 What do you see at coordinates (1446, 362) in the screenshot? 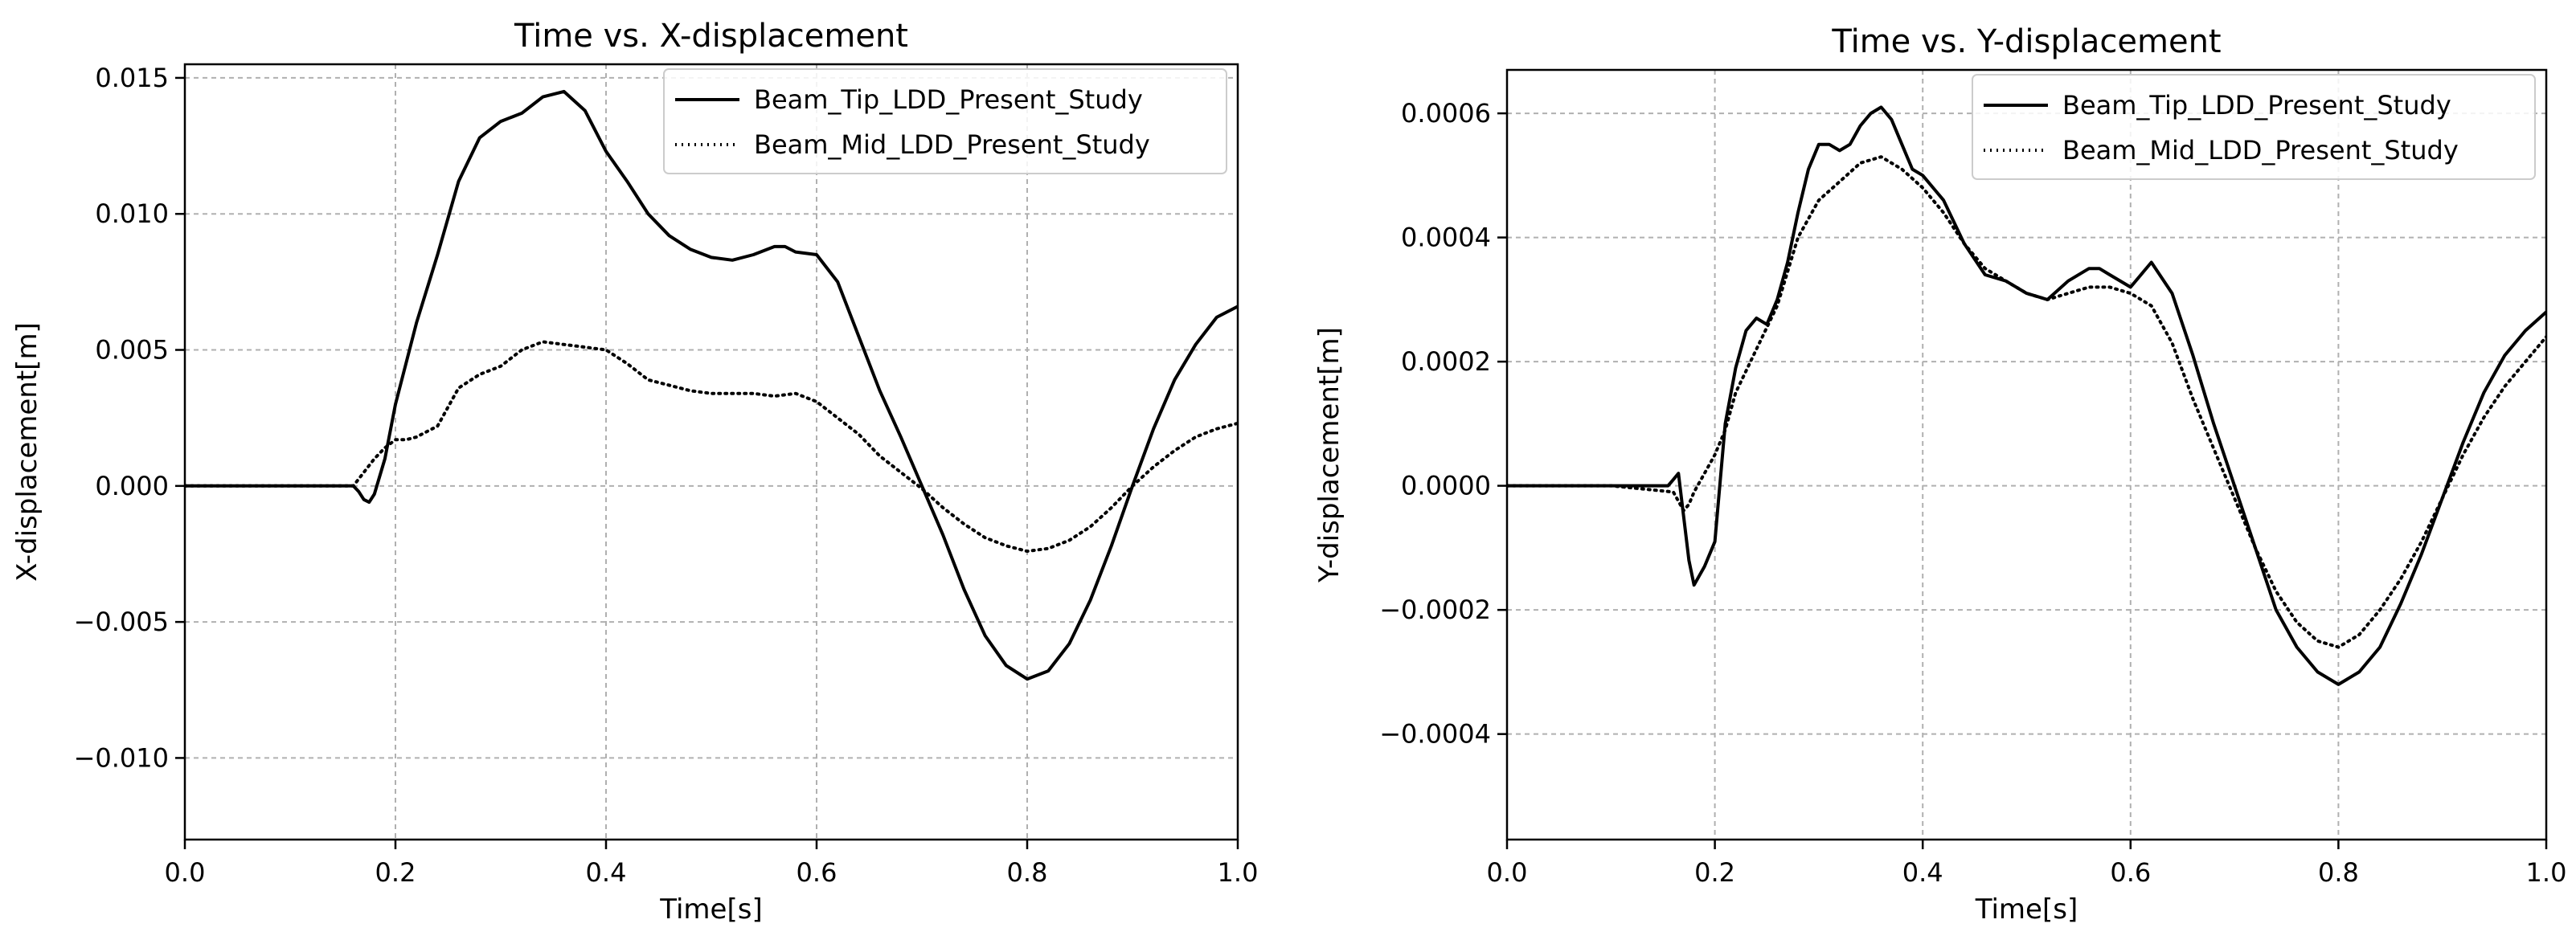
I see `y-tick-label: 0.0002` at bounding box center [1446, 362].